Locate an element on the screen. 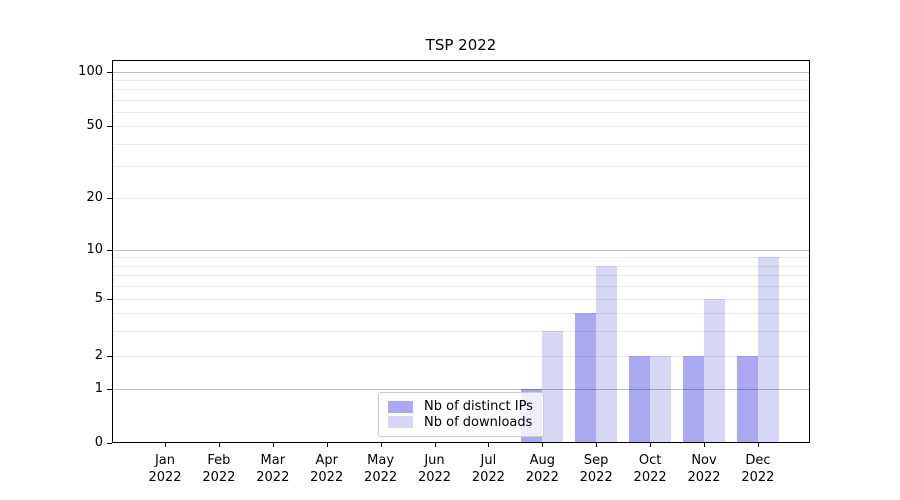 The image size is (900, 500). x-tick-label-apr: Apr 2022 is located at coordinates (327, 469).